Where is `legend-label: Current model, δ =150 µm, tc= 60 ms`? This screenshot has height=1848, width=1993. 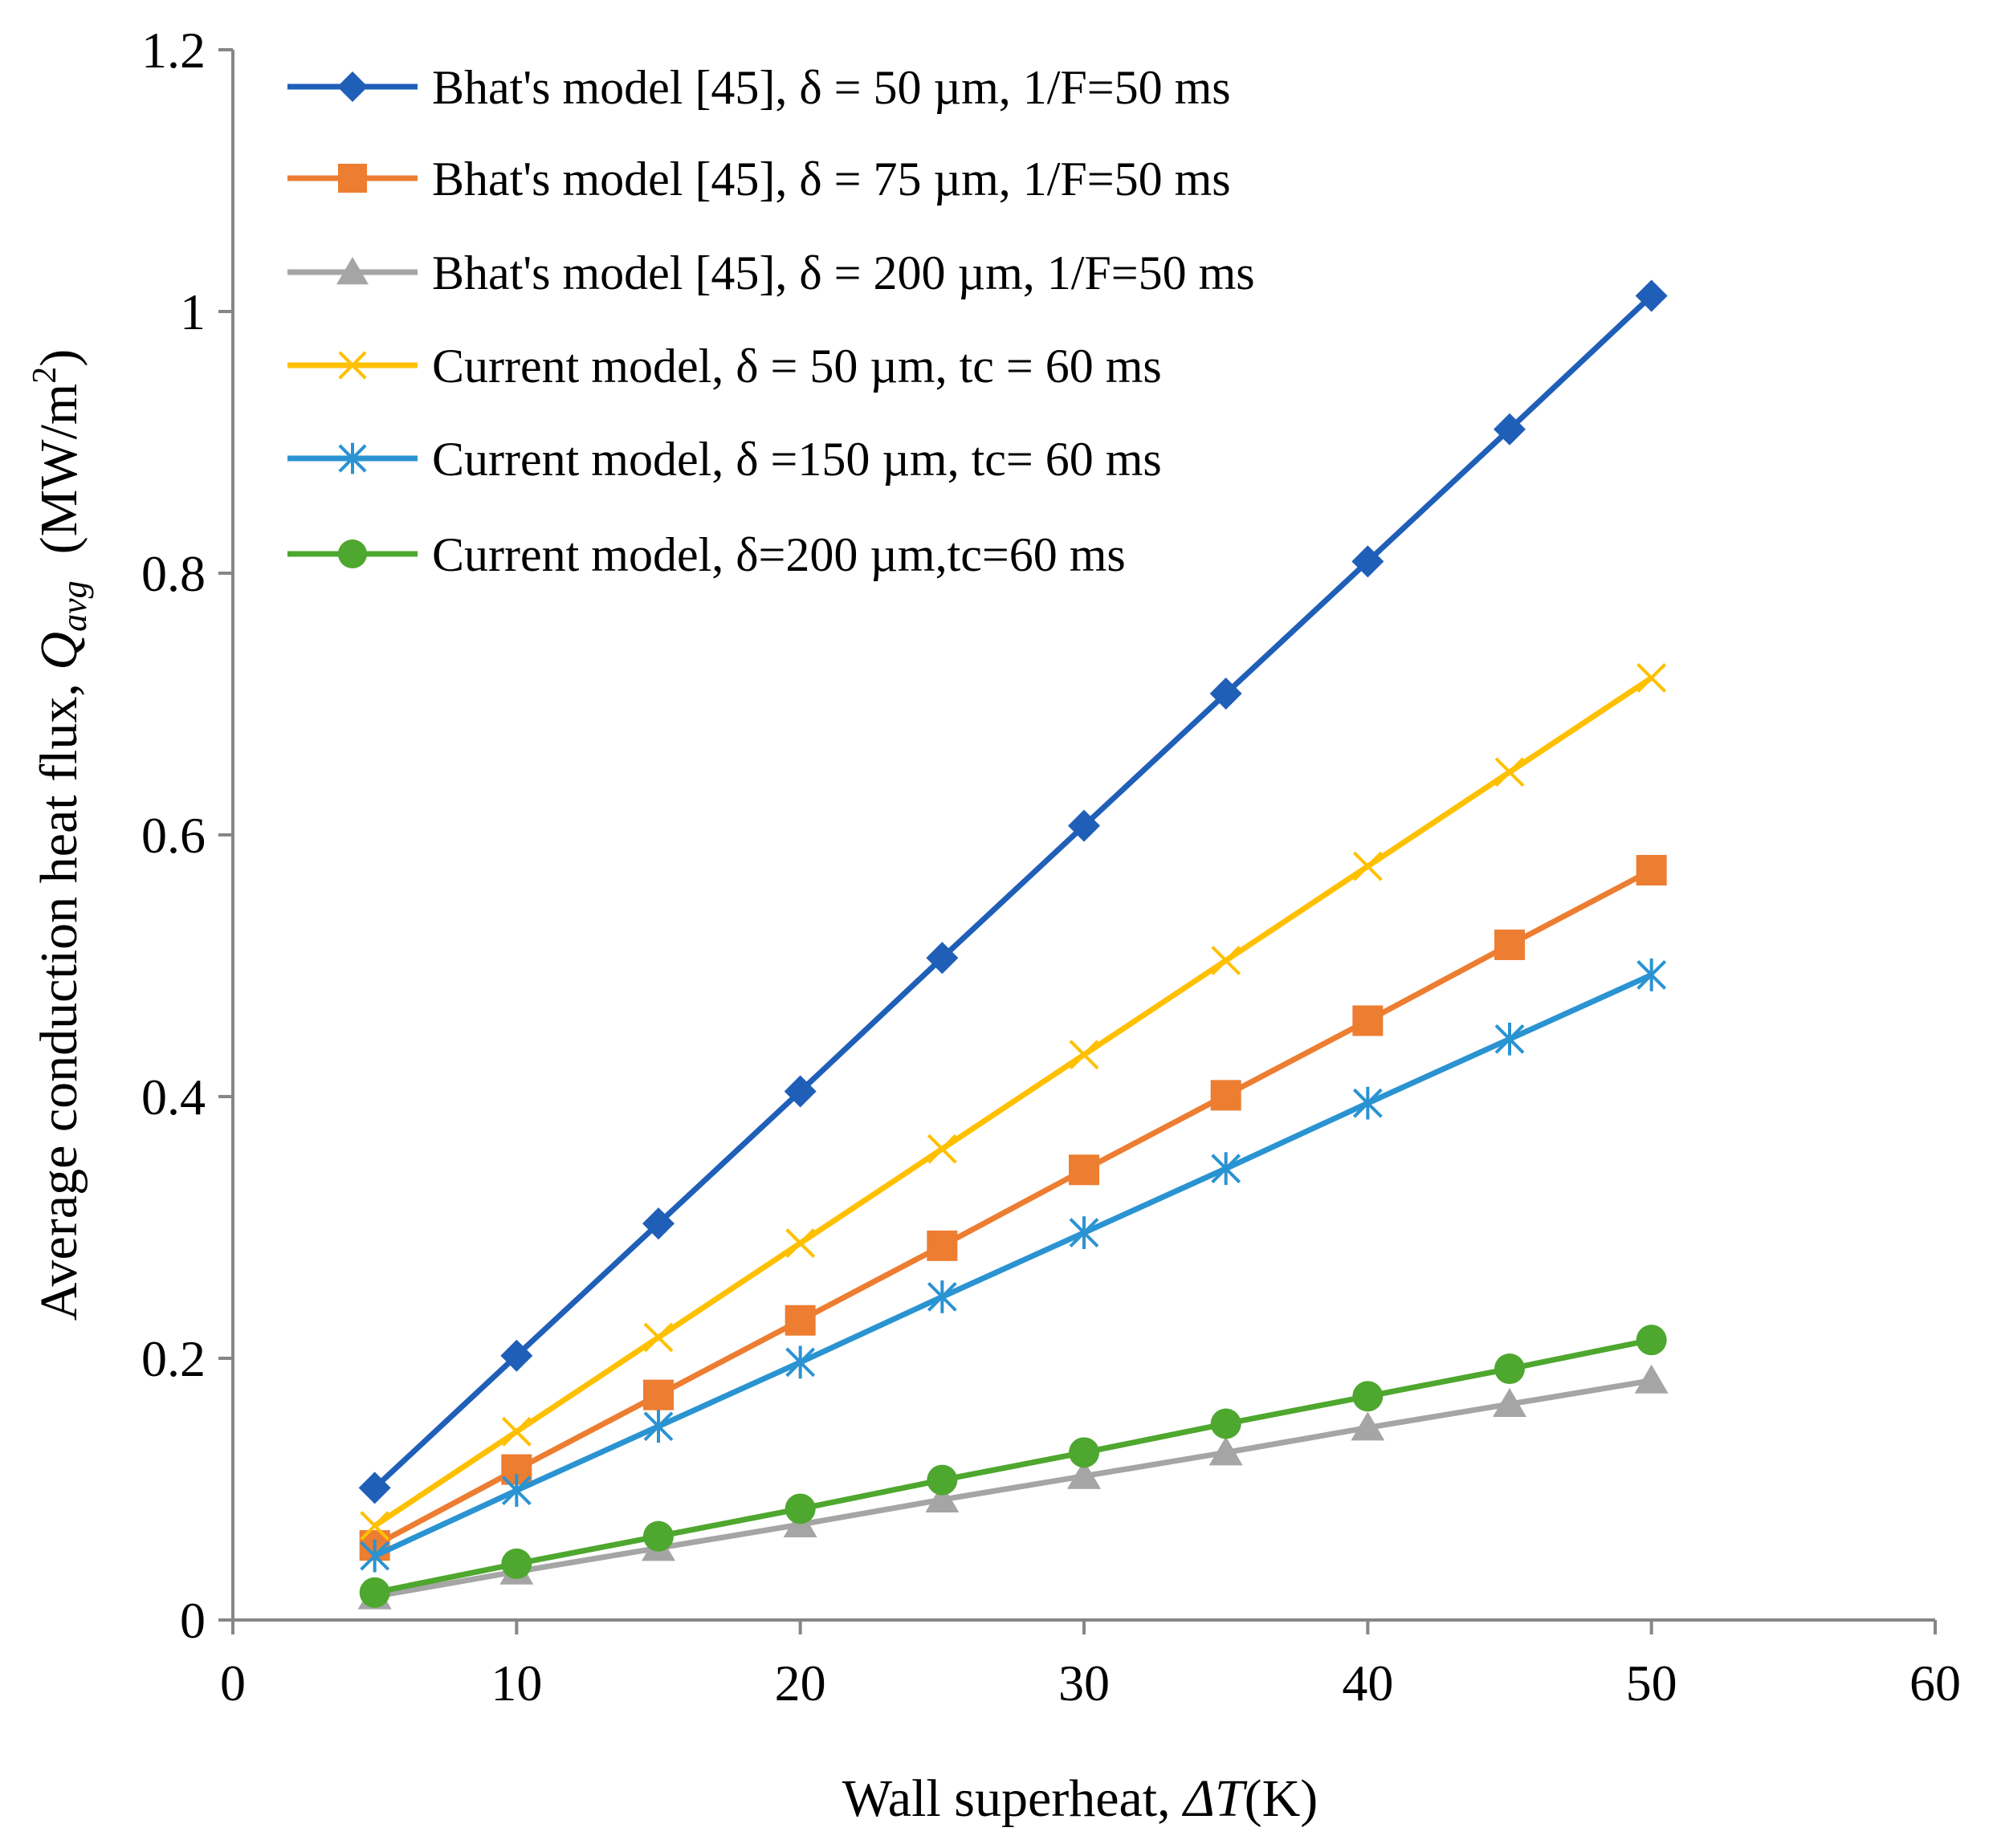
legend-label: Current model, δ =150 µm, tc= 60 ms is located at coordinates (797, 459).